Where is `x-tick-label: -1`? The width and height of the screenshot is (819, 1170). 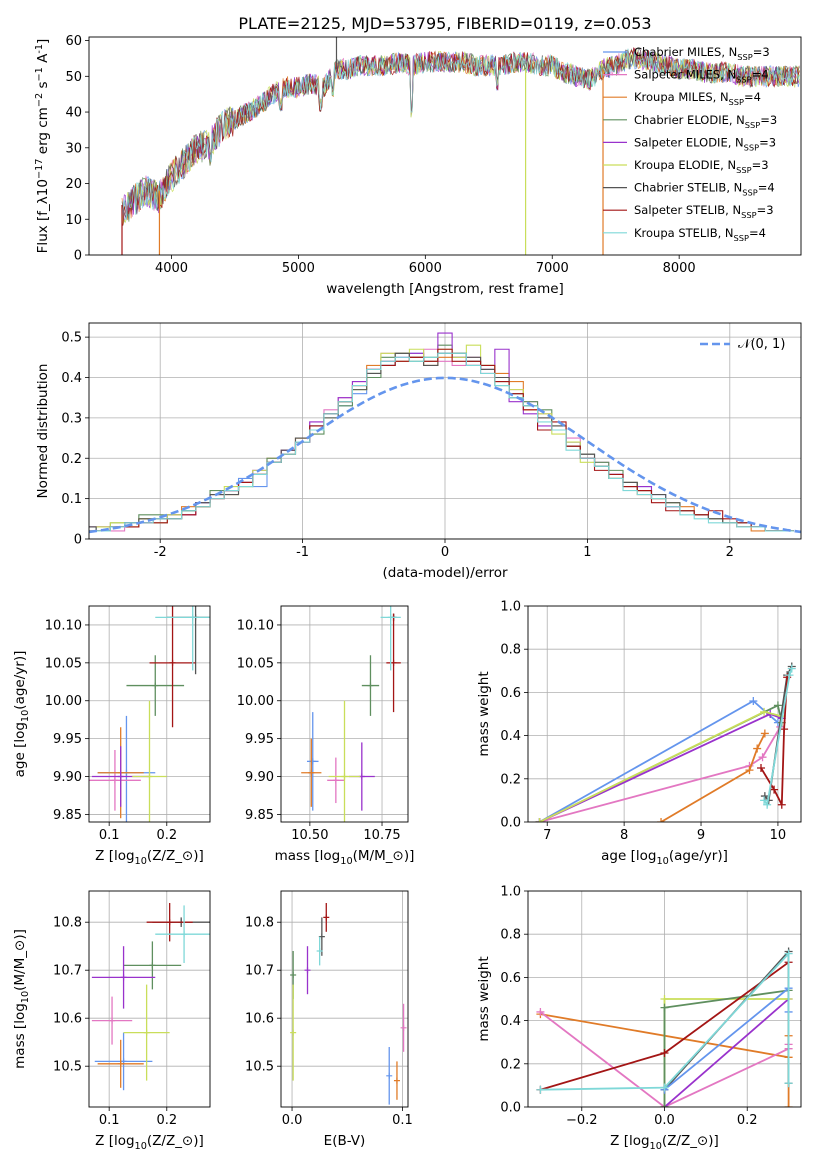
x-tick-label: -1 is located at coordinates (302, 552).